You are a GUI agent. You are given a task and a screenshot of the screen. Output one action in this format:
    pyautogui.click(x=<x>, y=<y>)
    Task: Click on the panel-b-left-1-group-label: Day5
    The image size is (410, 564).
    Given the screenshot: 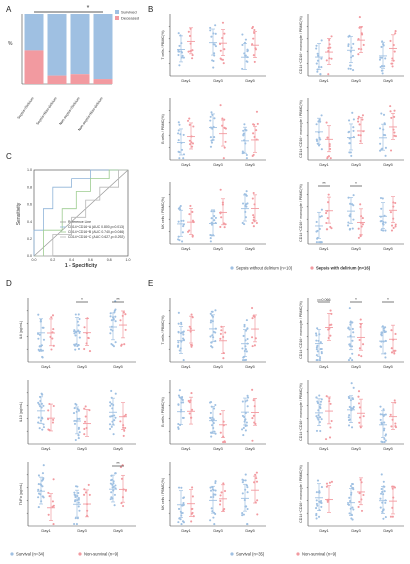 What is the action you would take?
    pyautogui.click(x=250, y=80)
    